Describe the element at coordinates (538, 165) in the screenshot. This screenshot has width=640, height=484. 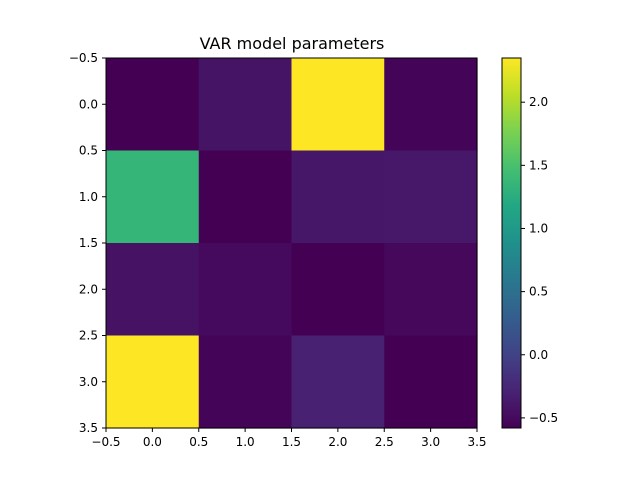
I see `colorbar-tick-label: 1.5` at that location.